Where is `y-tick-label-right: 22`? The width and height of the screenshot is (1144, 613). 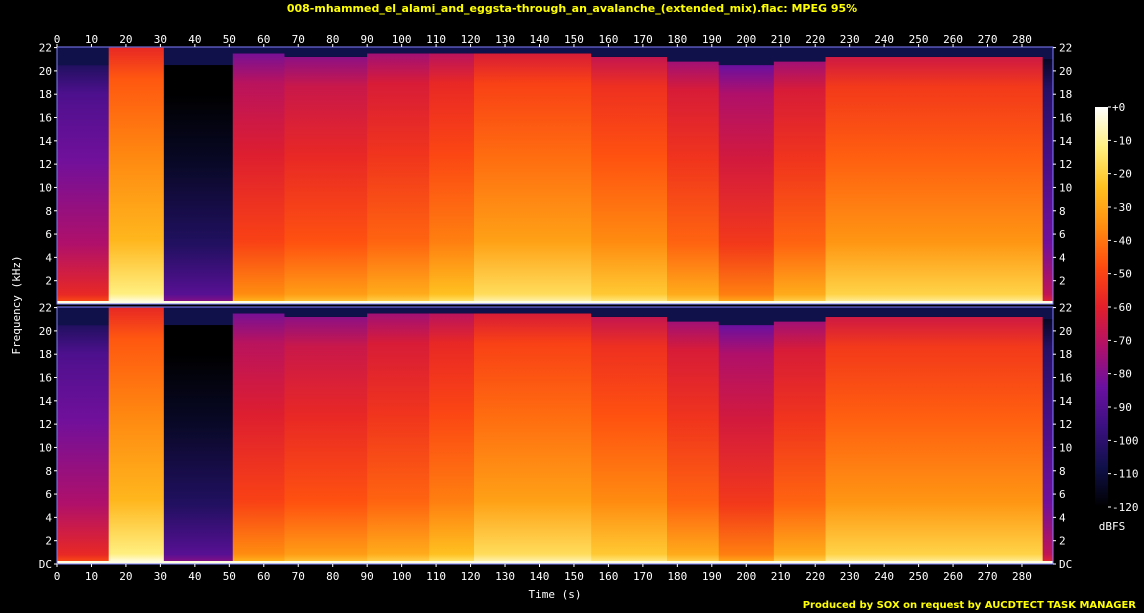 y-tick-label-right: 22 is located at coordinates (1065, 48).